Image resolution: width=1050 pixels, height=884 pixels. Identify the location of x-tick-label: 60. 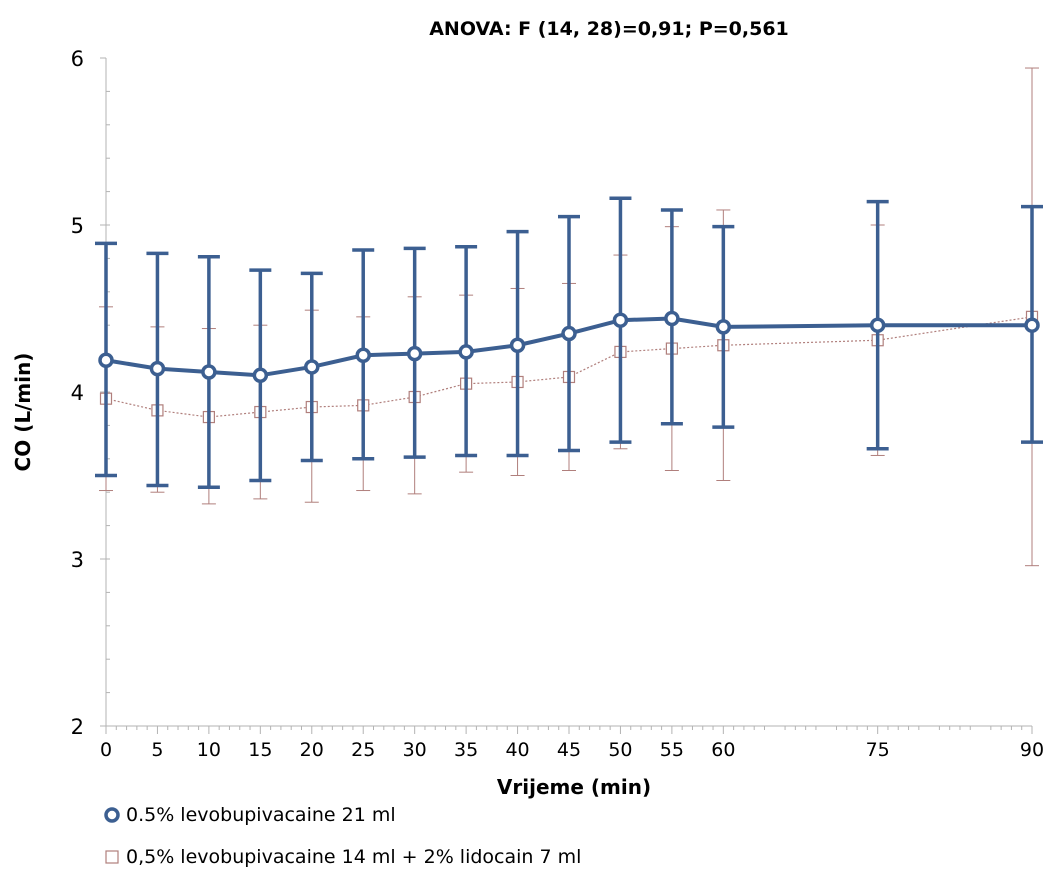
(723, 750).